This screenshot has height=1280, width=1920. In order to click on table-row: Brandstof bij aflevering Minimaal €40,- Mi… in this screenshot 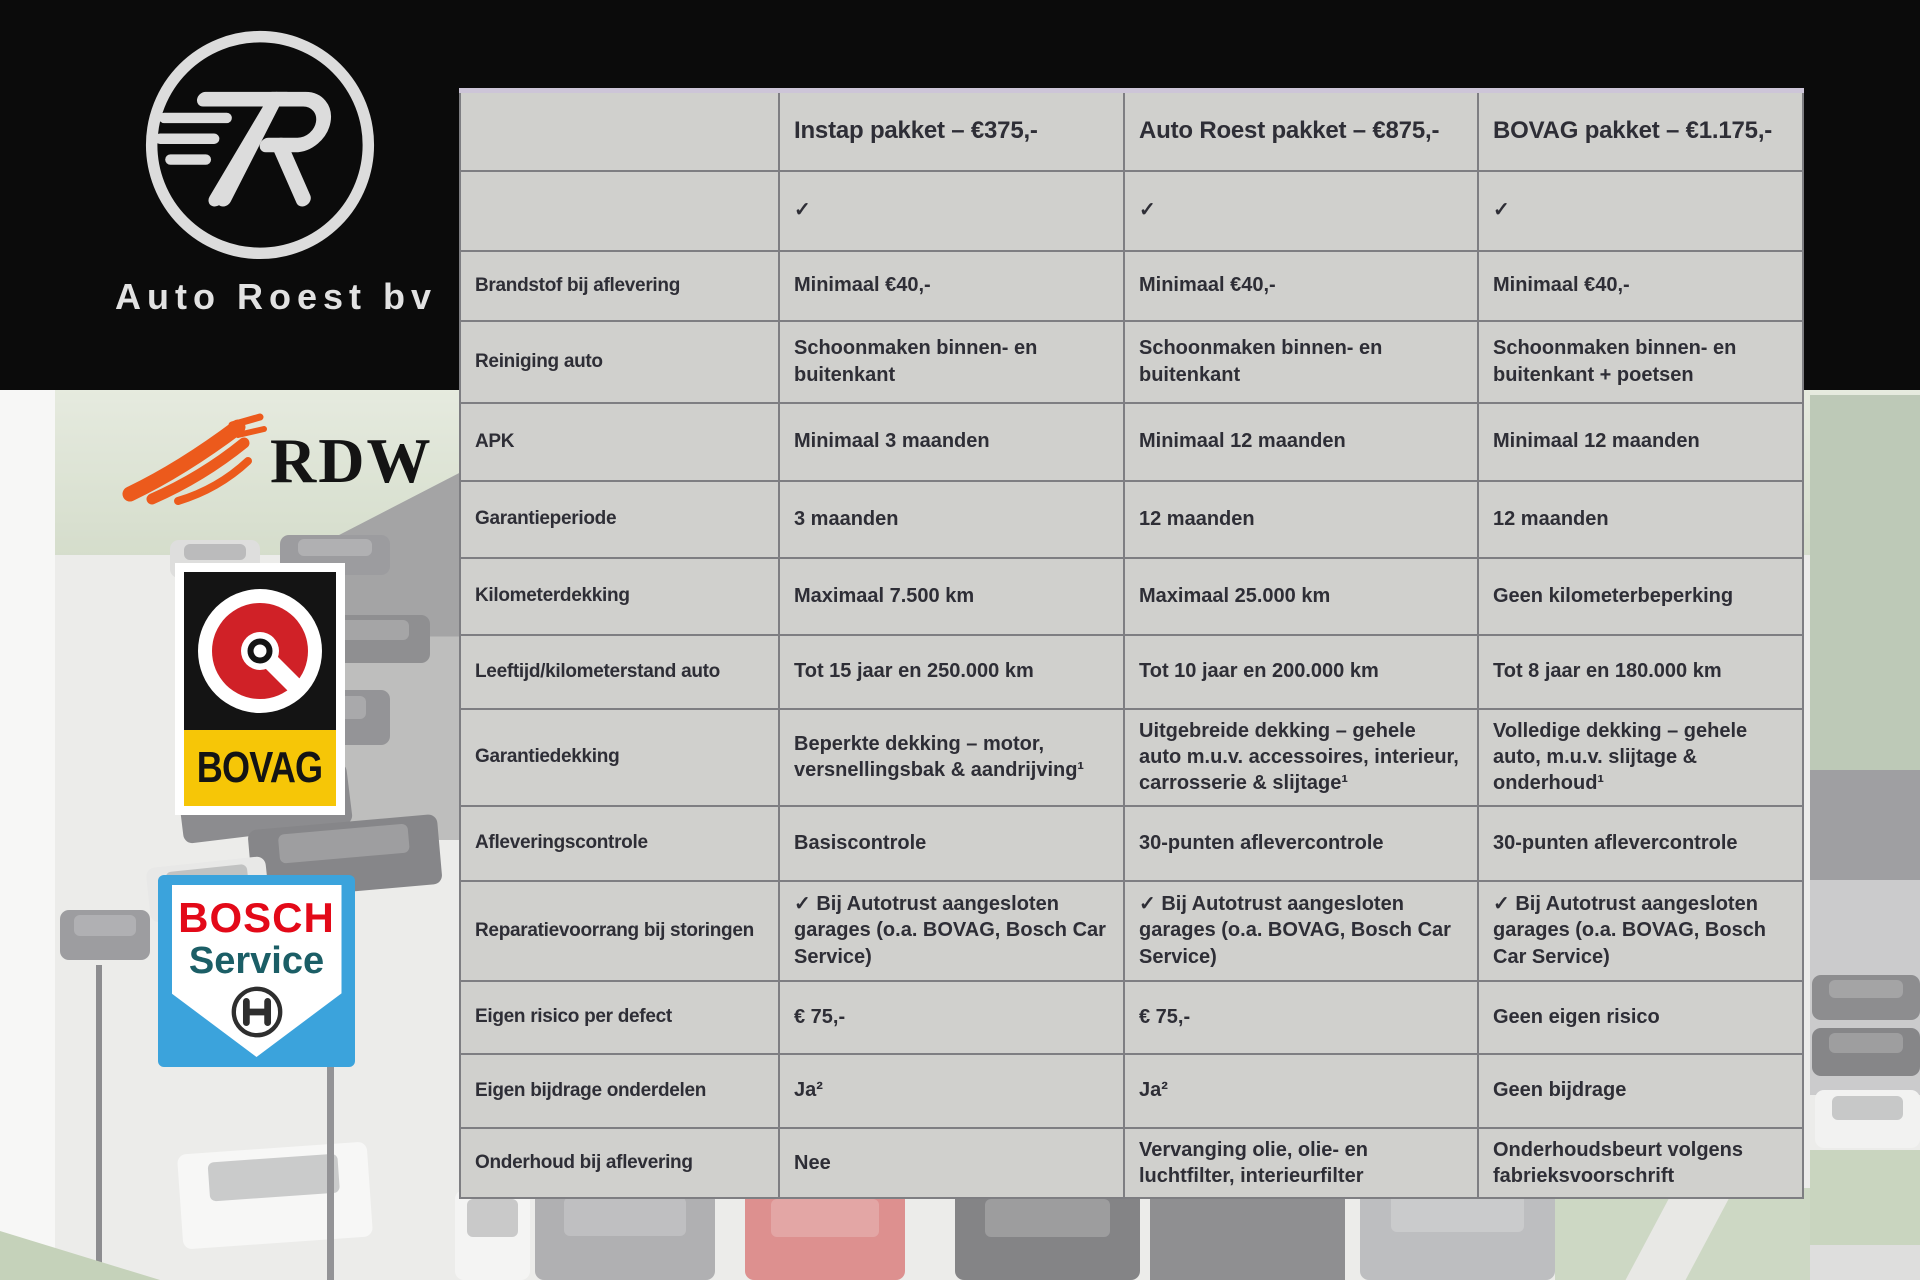, I will do `click(1131, 285)`.